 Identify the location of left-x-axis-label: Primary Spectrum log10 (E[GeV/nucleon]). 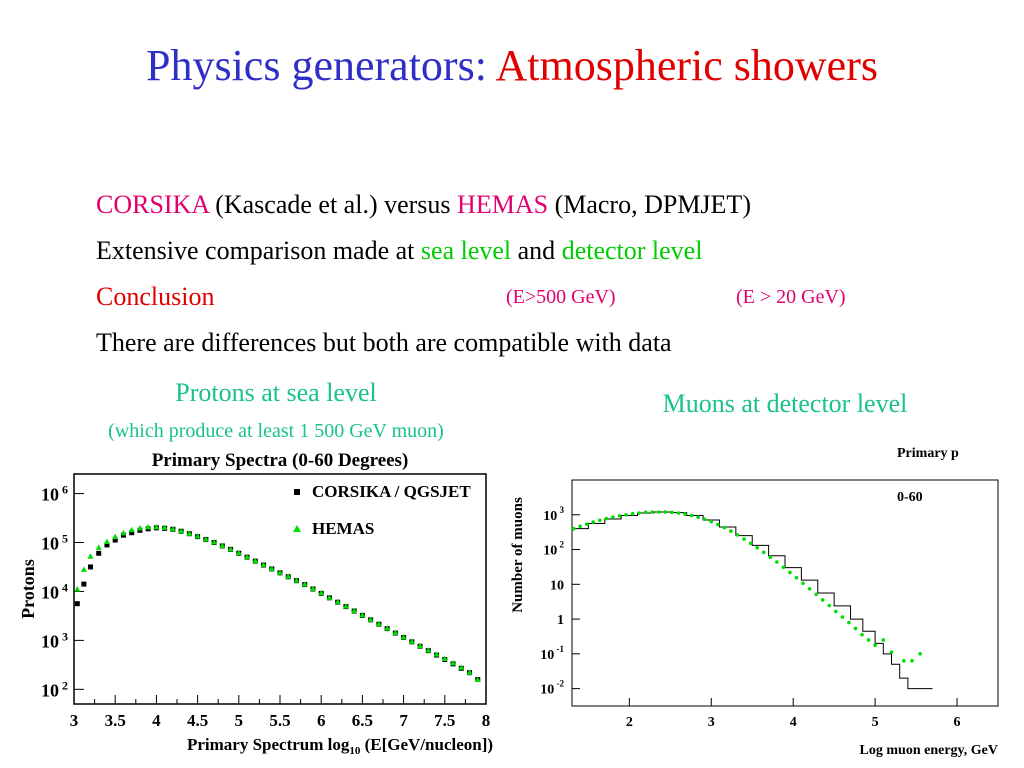
(340, 746).